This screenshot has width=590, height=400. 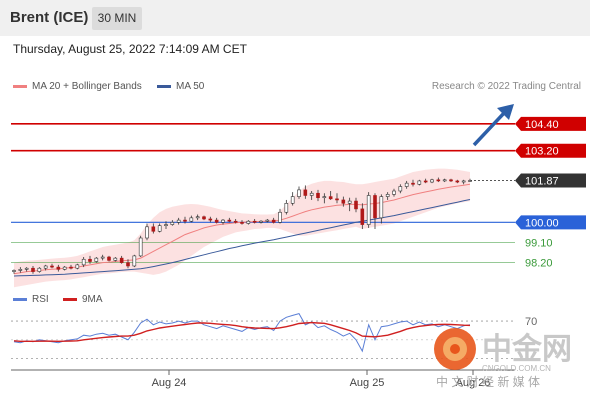 I want to click on forecast-arrow-head-icon, so click(x=505, y=112).